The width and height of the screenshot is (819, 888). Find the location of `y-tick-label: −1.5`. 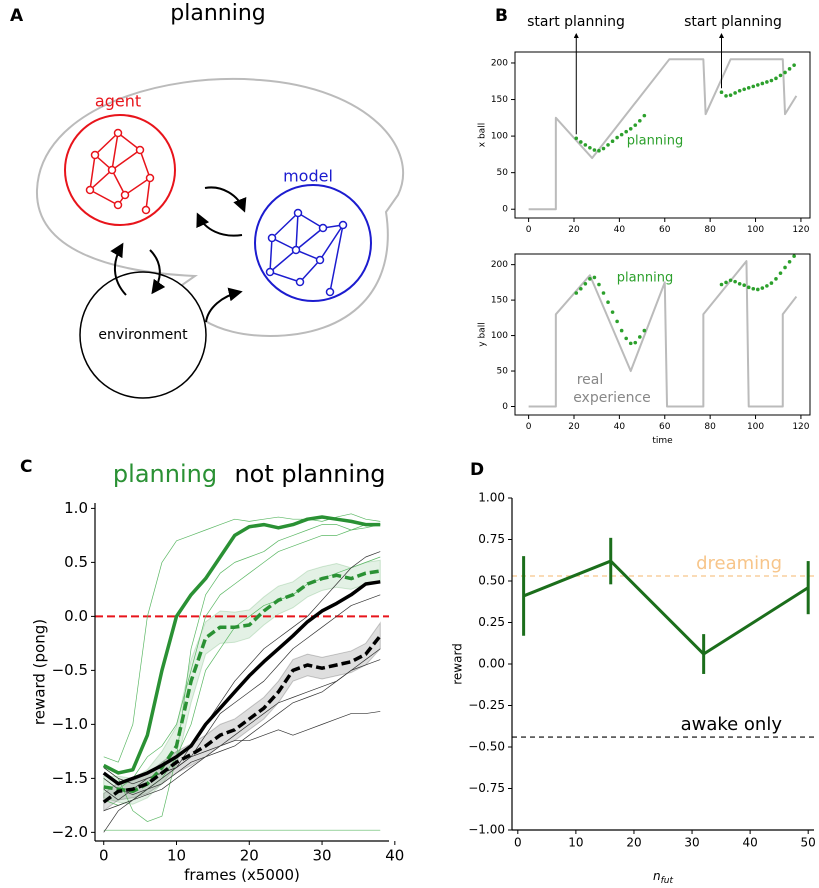

y-tick-label: −1.5 is located at coordinates (70, 778).